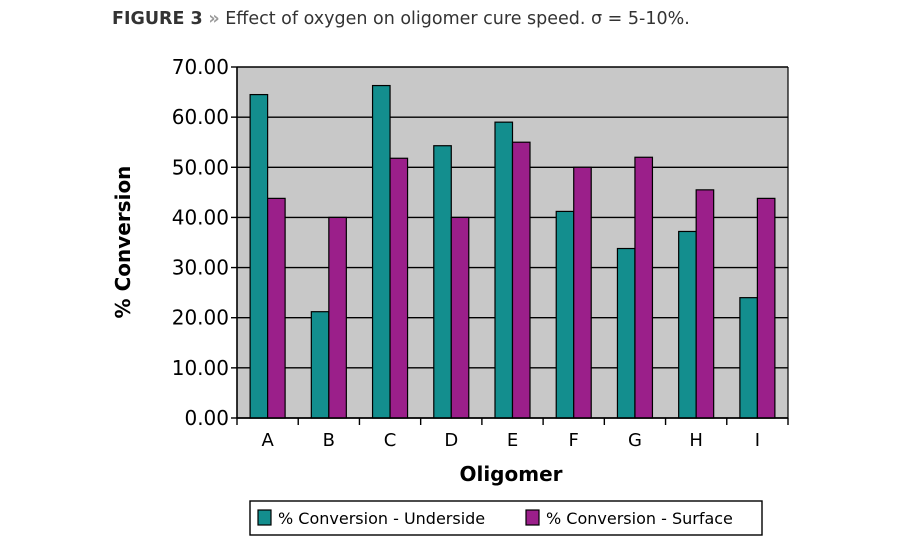 The width and height of the screenshot is (900, 550). I want to click on y-tick-label-0: 0.00, so click(206, 418).